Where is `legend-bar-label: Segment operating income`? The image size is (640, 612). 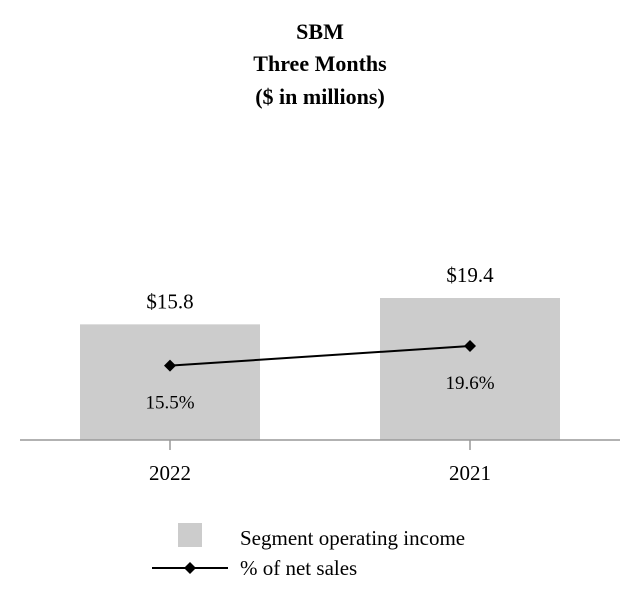
legend-bar-label: Segment operating income is located at coordinates (352, 538).